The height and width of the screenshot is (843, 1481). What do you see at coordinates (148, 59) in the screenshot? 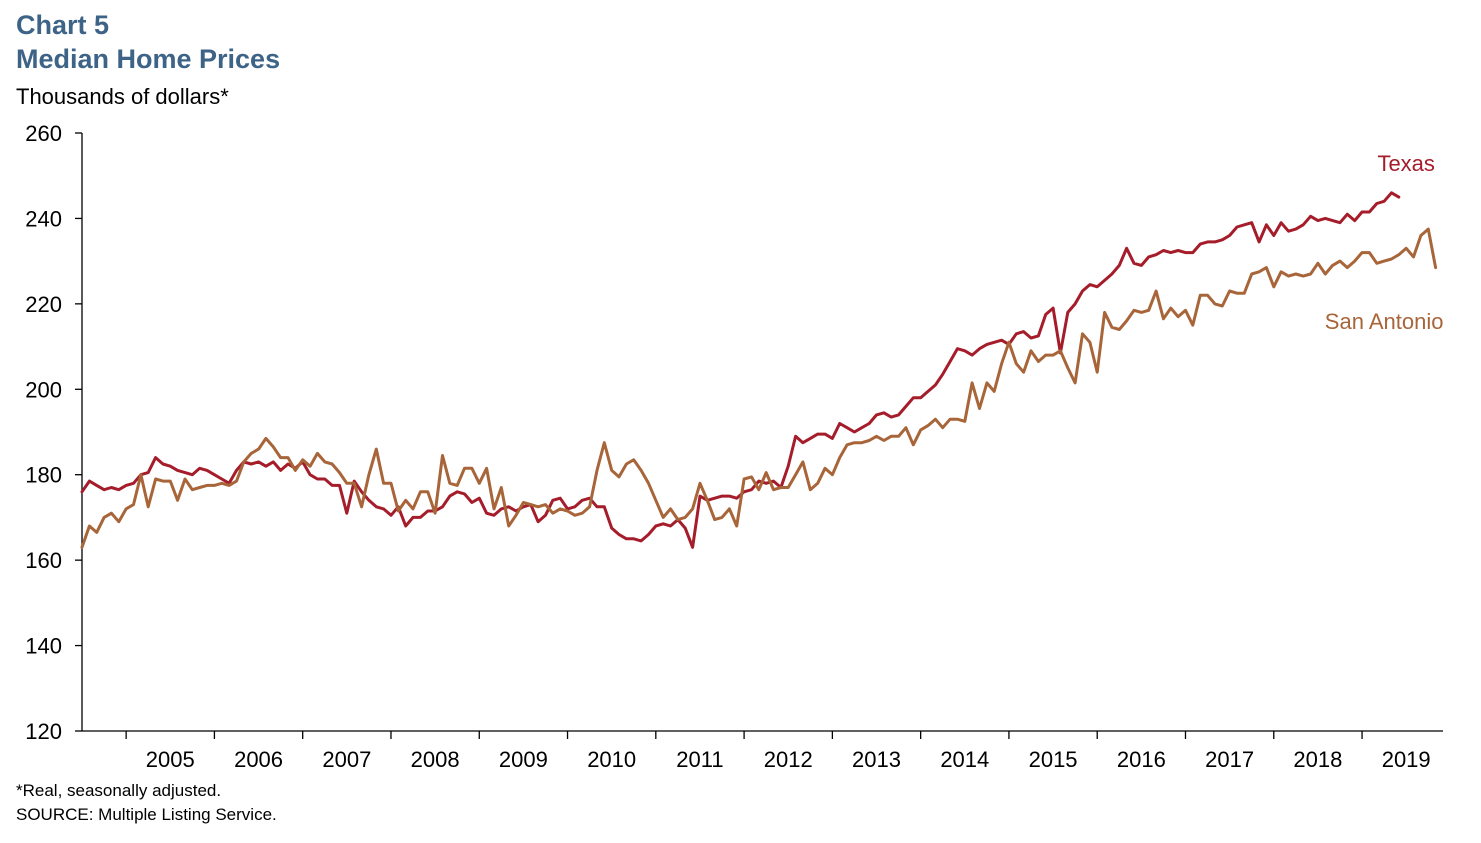
I see `chart-title: Median Home Prices` at bounding box center [148, 59].